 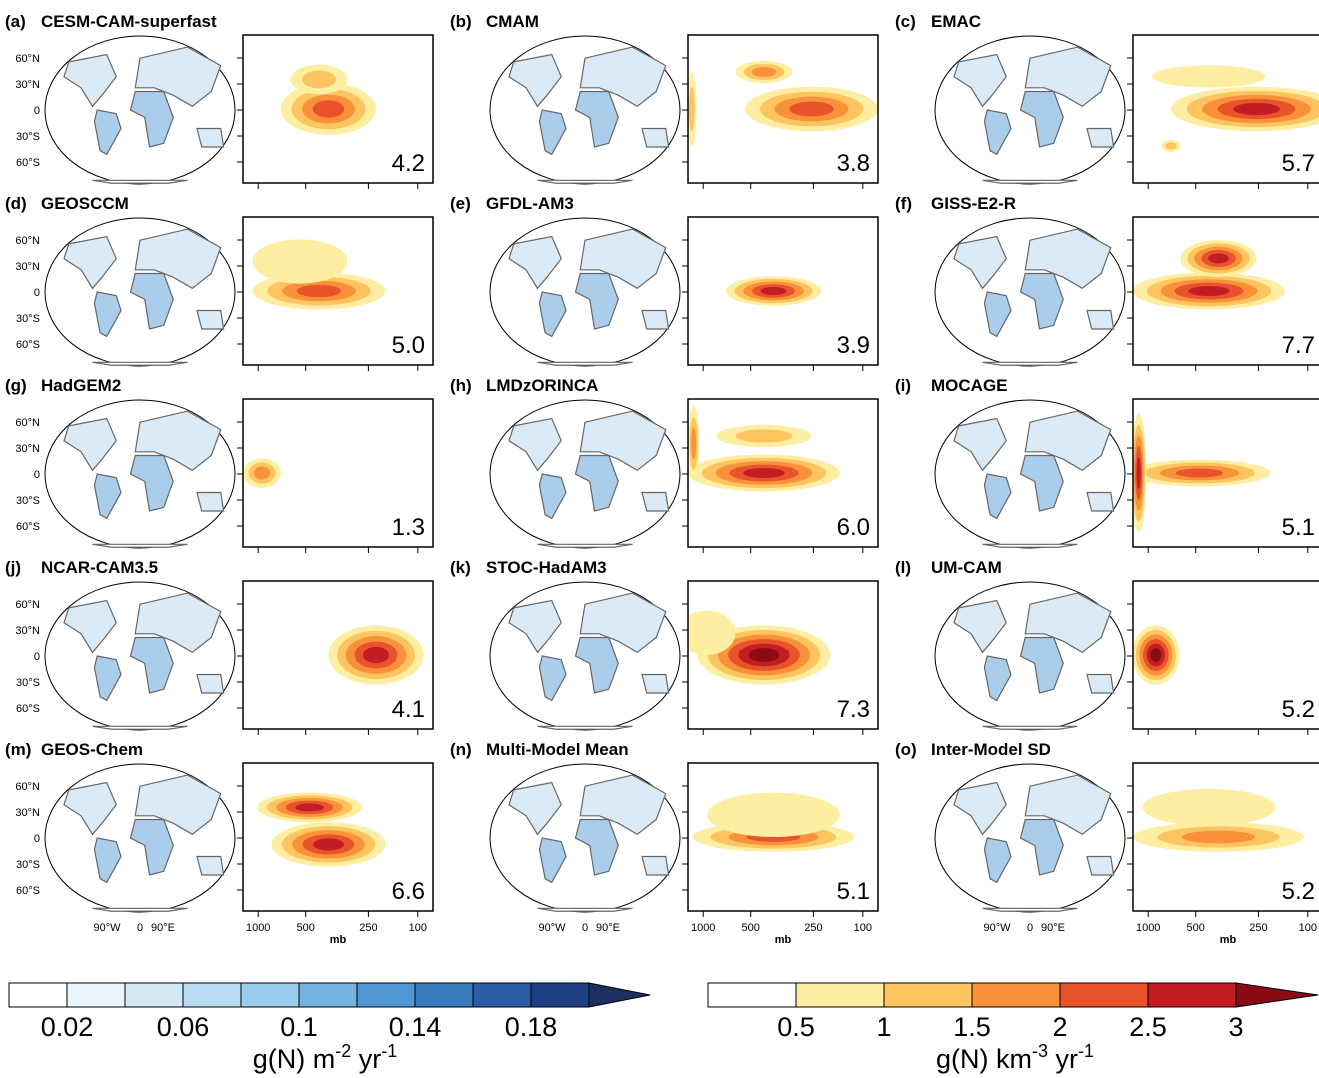 I want to click on unit-part: g(N) m, so click(x=294, y=1059).